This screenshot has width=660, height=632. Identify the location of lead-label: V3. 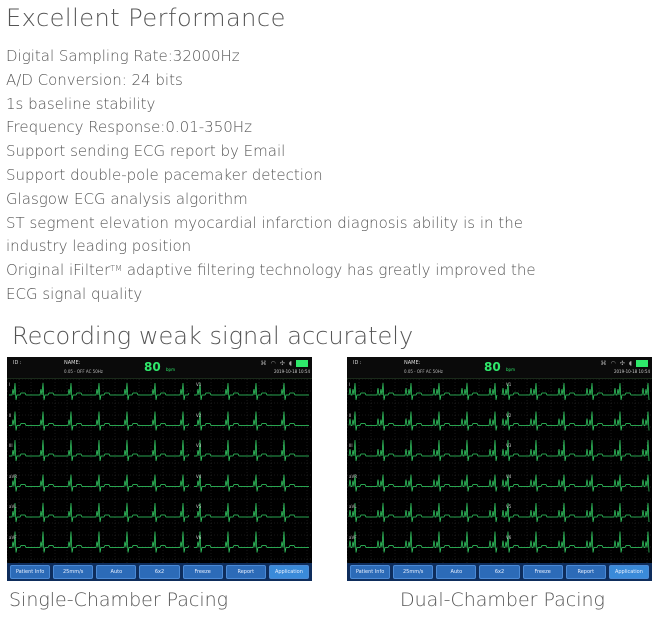
(509, 445).